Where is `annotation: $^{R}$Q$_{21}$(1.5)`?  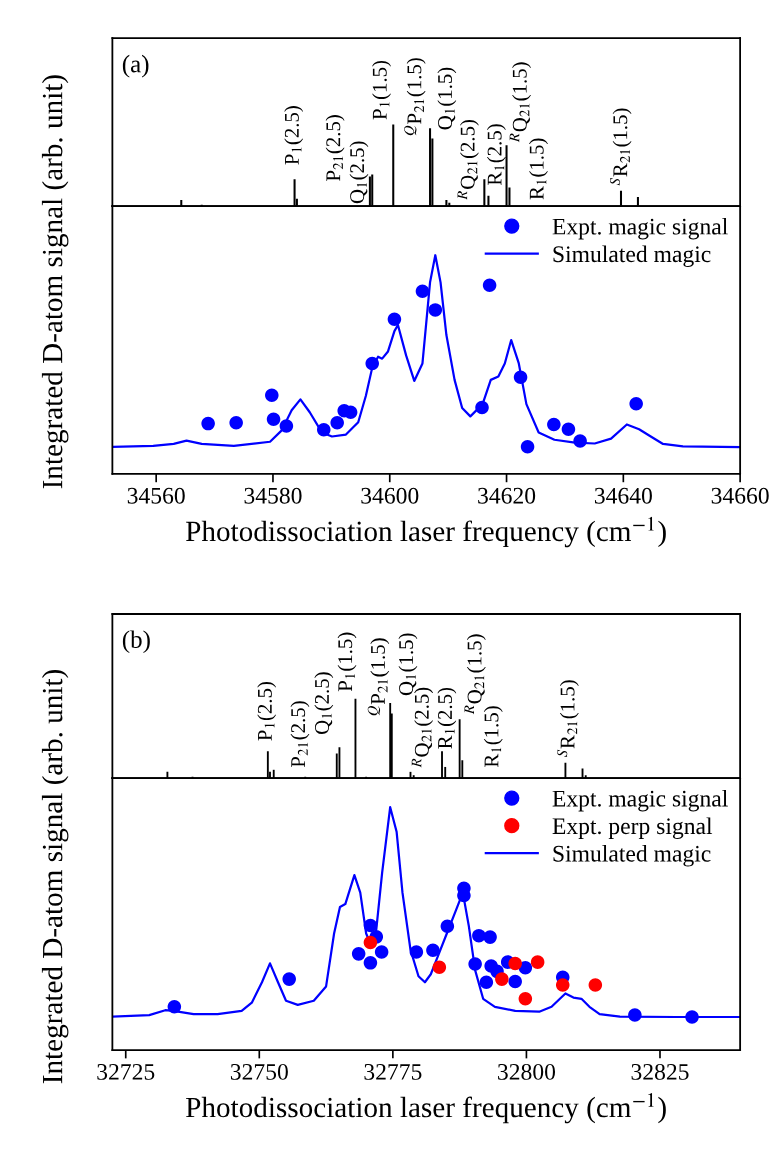 annotation: $^{R}$Q$_{21}$(1.5) is located at coordinates (520, 102).